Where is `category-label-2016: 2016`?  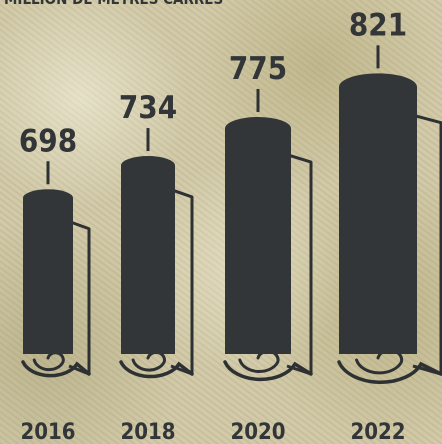 category-label-2016: 2016 is located at coordinates (47, 432).